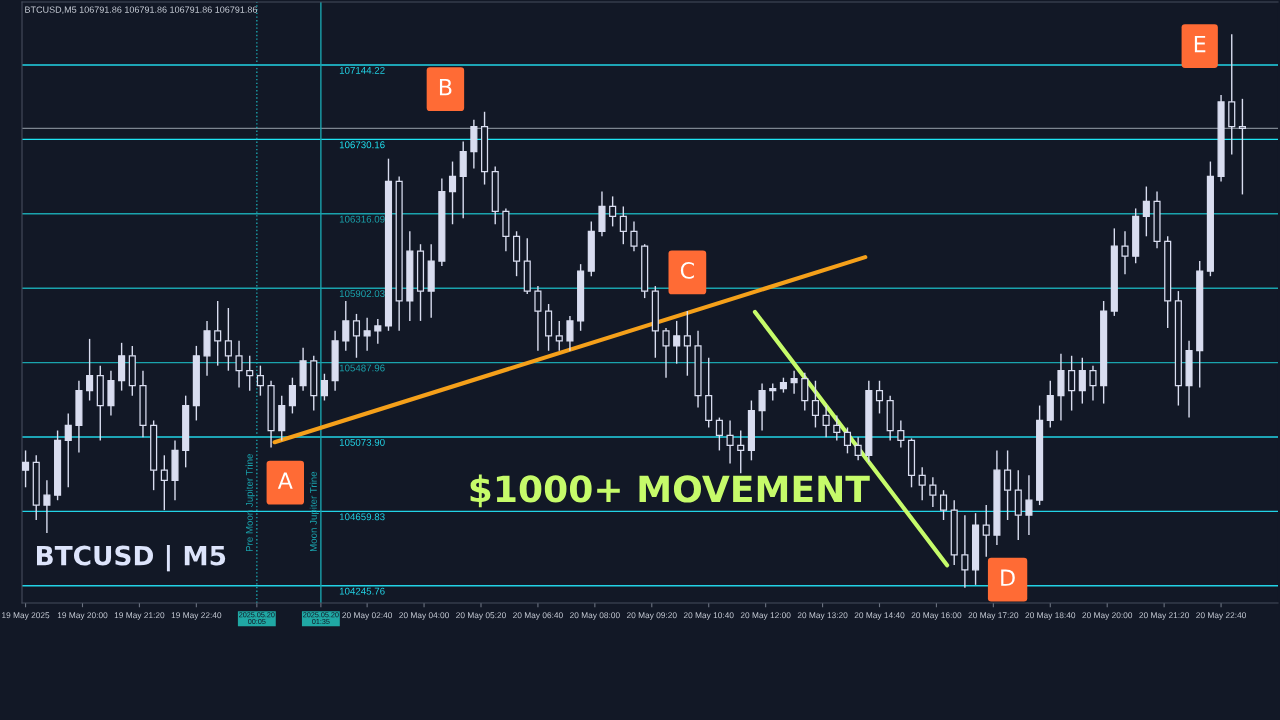  I want to click on x-tick-label: 20 May 16:00, so click(936, 616).